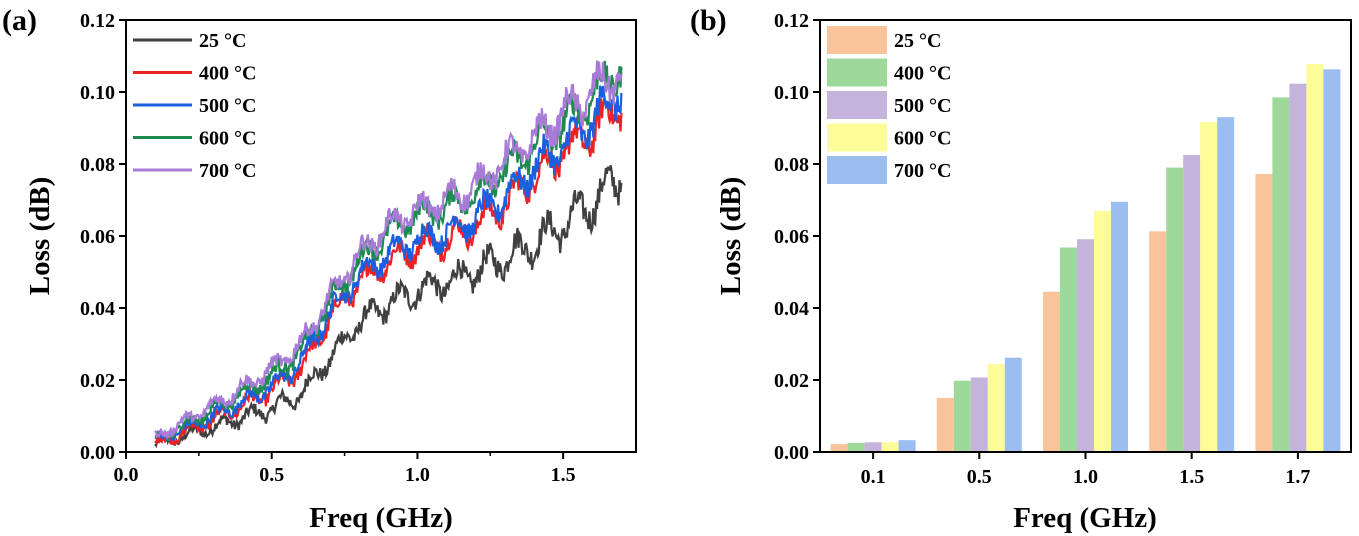  What do you see at coordinates (857, 170) in the screenshot?
I see `legend-swatch-700-c` at bounding box center [857, 170].